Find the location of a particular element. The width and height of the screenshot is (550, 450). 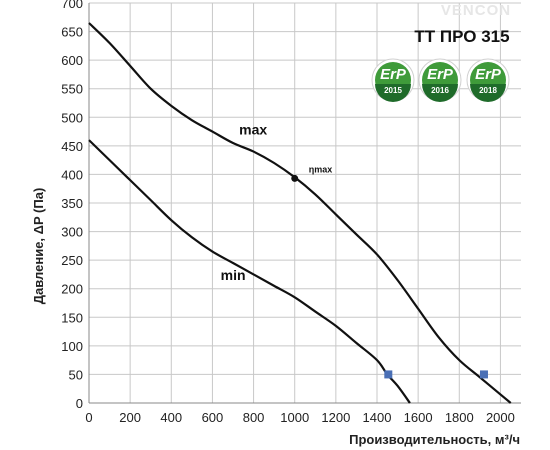

x-tick-label: 1600 is located at coordinates (418, 417).